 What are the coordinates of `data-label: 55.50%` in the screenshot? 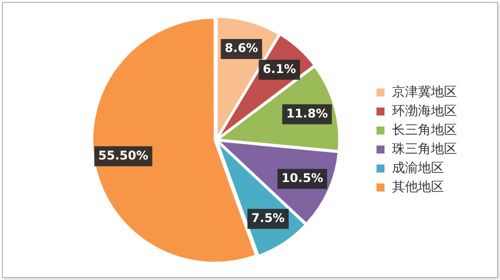 It's located at (123, 155).